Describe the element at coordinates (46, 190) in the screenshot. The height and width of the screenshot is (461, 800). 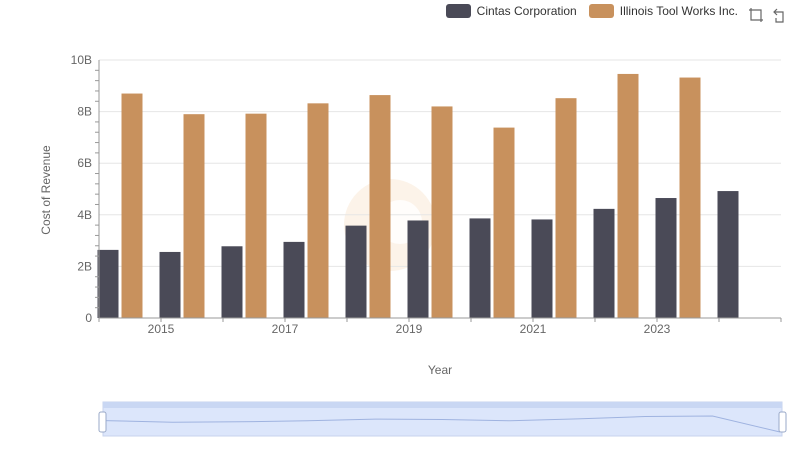
I see `y-axis-title: Cost of Revenue` at that location.